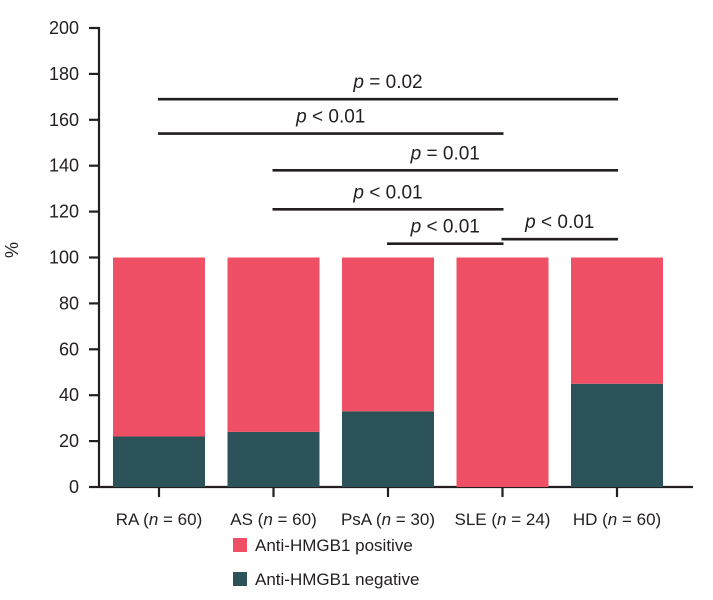  What do you see at coordinates (69, 395) in the screenshot?
I see `y-tick-label: 40` at bounding box center [69, 395].